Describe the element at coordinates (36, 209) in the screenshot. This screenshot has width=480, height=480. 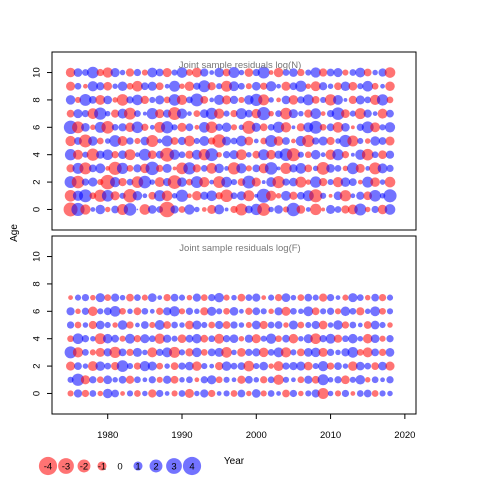
I see `y-tick-label: 0` at that location.